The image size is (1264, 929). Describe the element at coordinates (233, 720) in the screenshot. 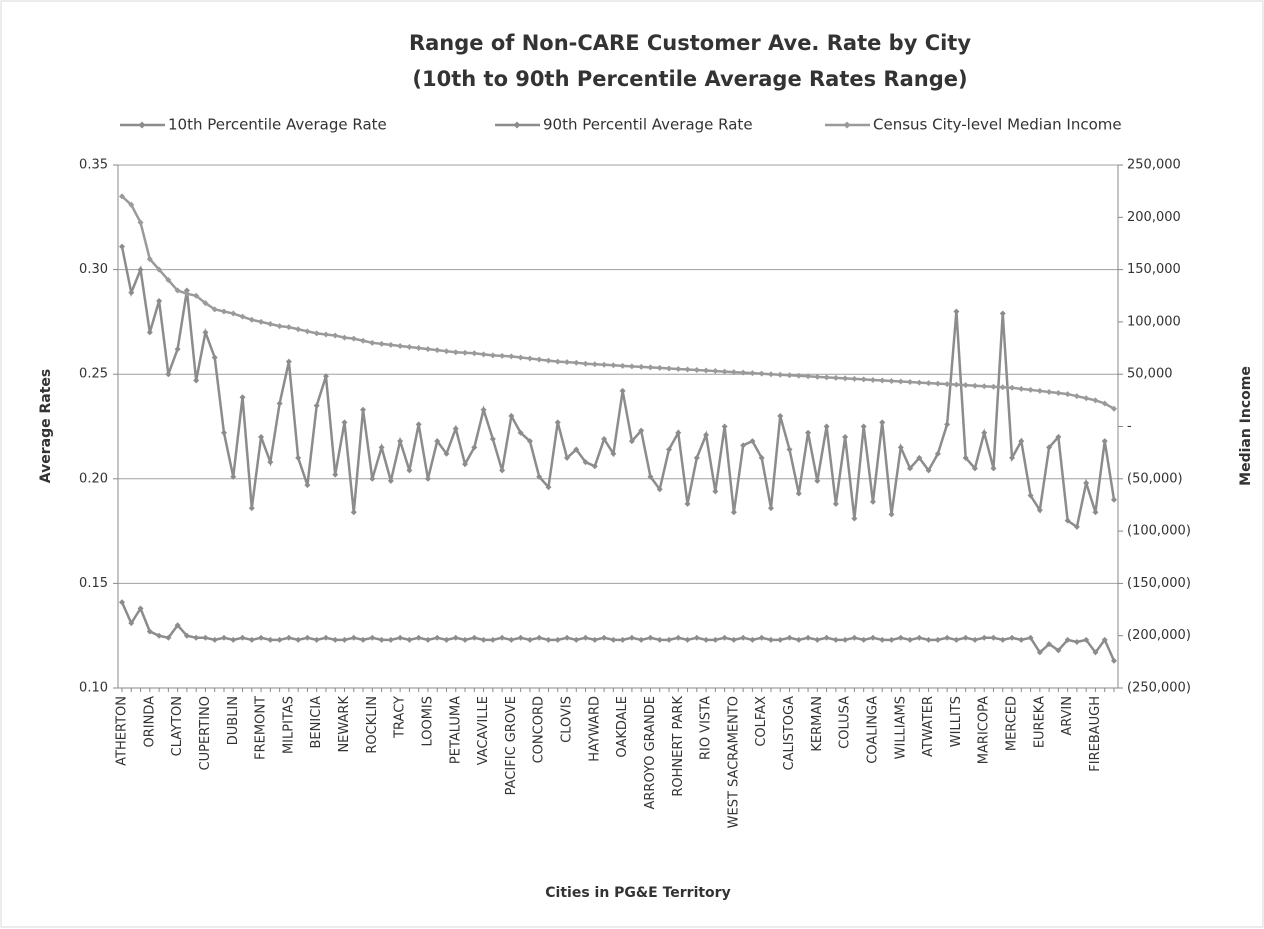

I see `x-tick-label: DUBLIN` at that location.